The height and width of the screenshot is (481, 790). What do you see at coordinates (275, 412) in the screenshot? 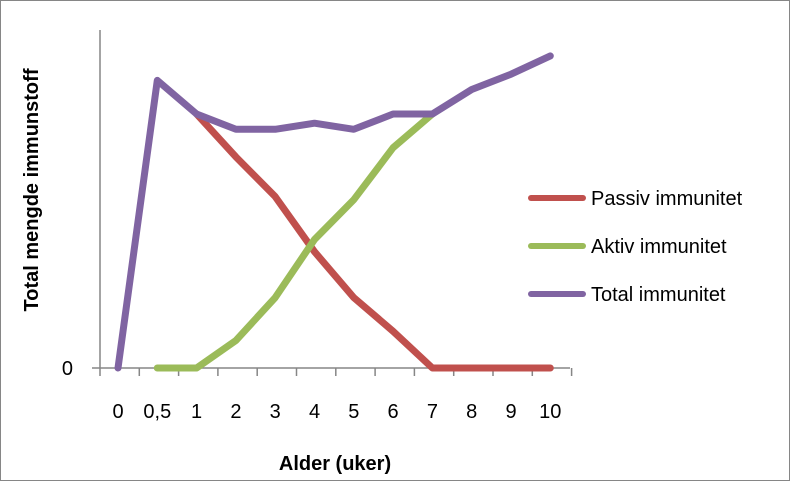
I see `x-tick-label: 3` at bounding box center [275, 412].